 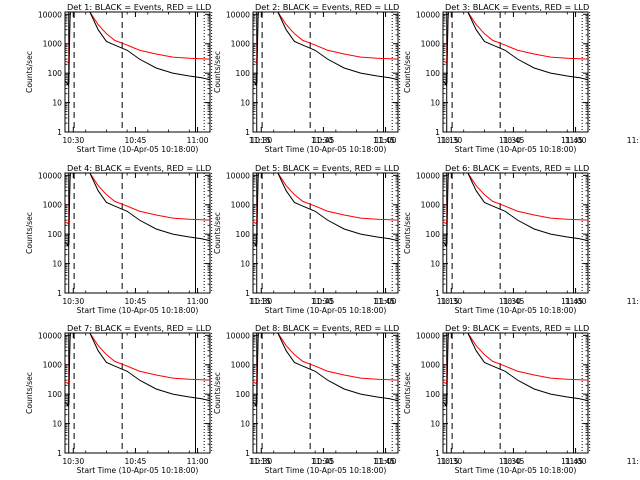 I want to click on chart-title: Det 9: BLACK = Events, RED = LLD, so click(x=517, y=328).